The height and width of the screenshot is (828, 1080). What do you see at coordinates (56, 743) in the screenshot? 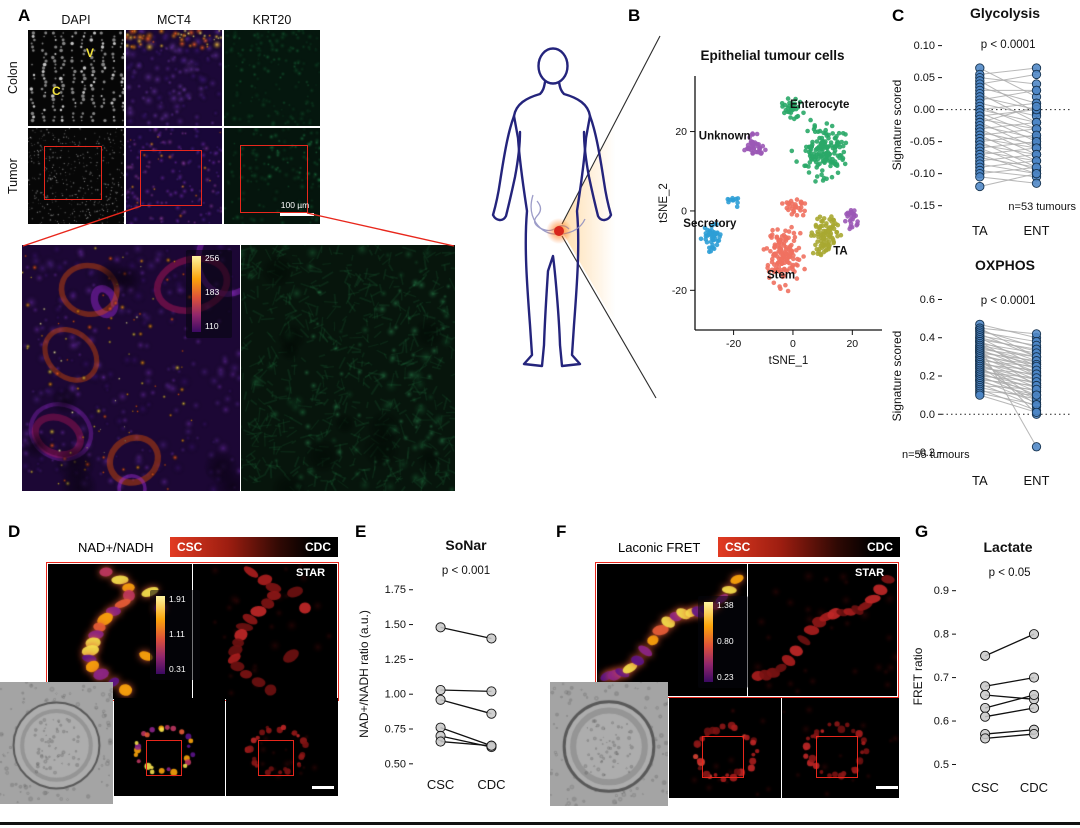
I see `brightfield-organoid-image` at bounding box center [56, 743].